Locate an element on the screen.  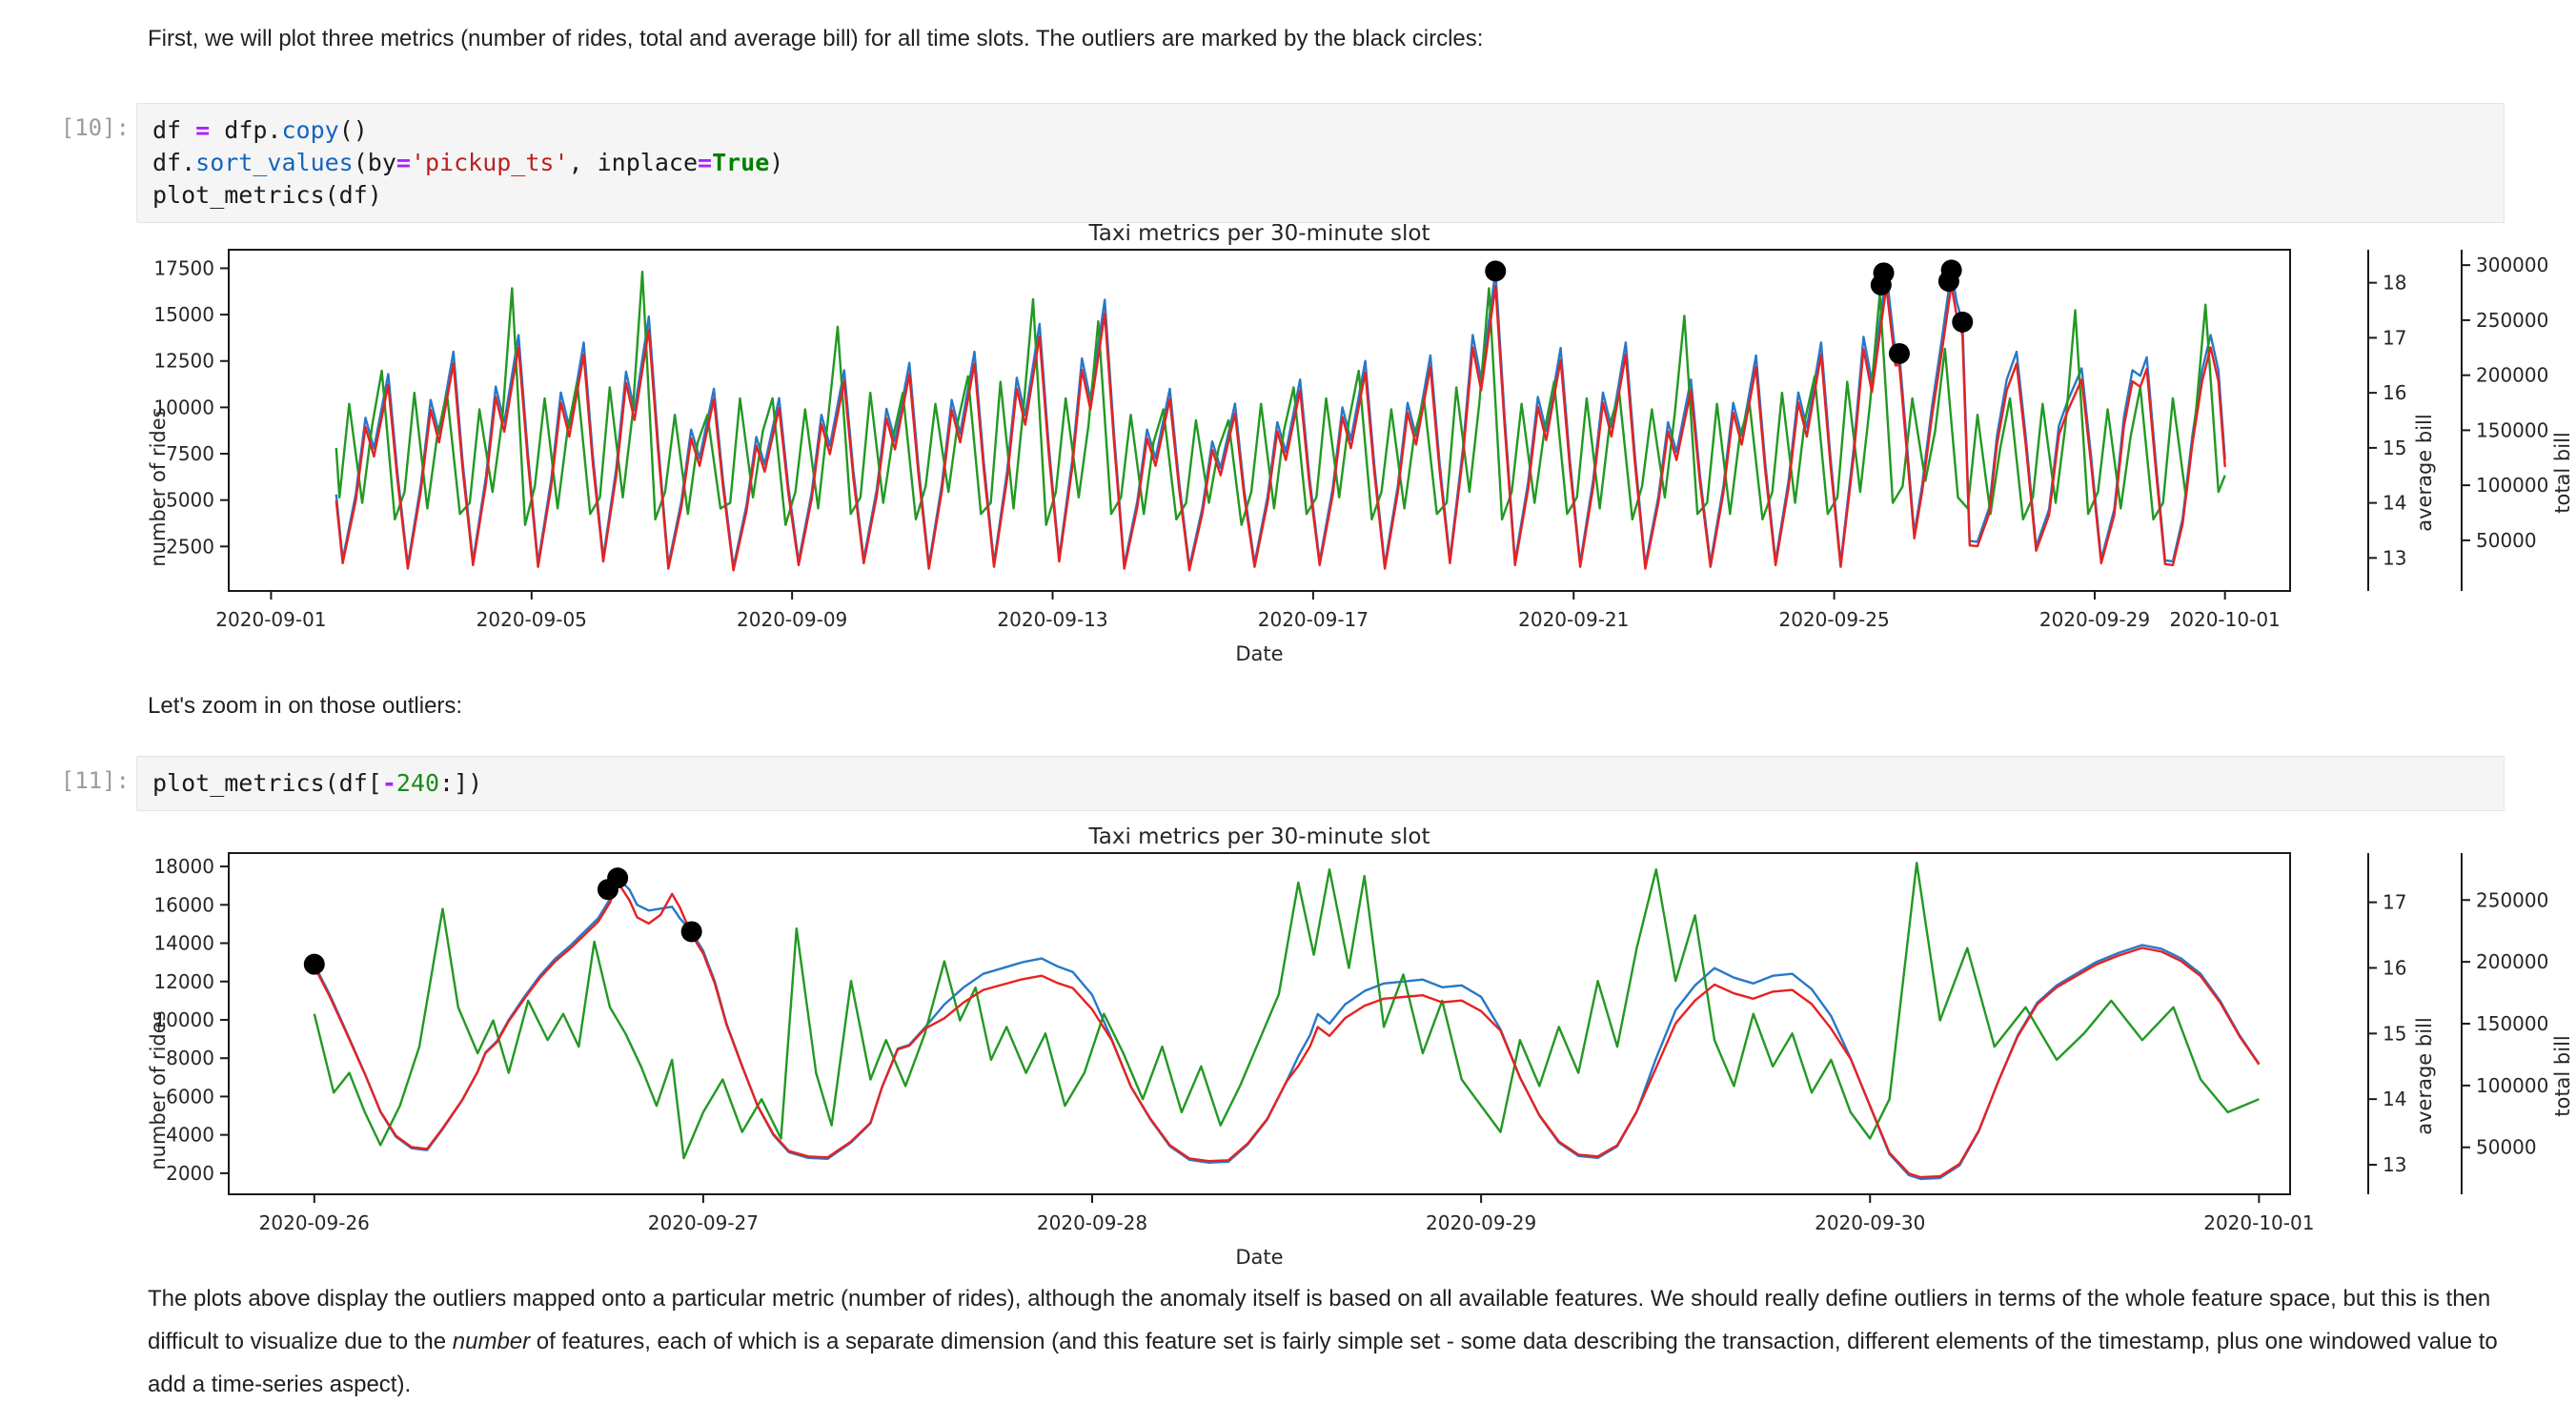
svg-text: 6000 is located at coordinates (190, 1097).